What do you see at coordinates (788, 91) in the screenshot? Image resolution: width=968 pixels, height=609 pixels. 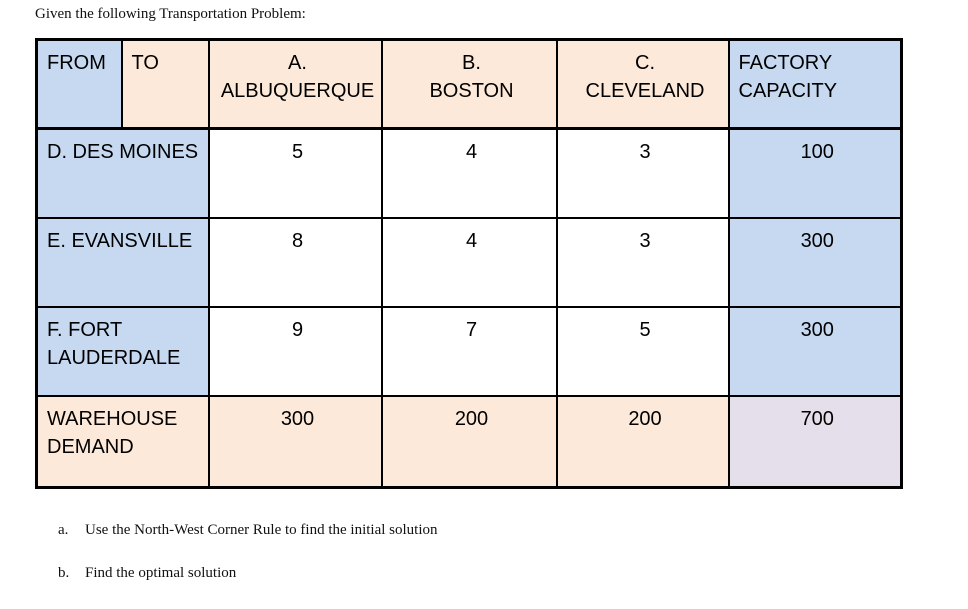 I see `capacity-header-line2: CAPACITY` at bounding box center [788, 91].